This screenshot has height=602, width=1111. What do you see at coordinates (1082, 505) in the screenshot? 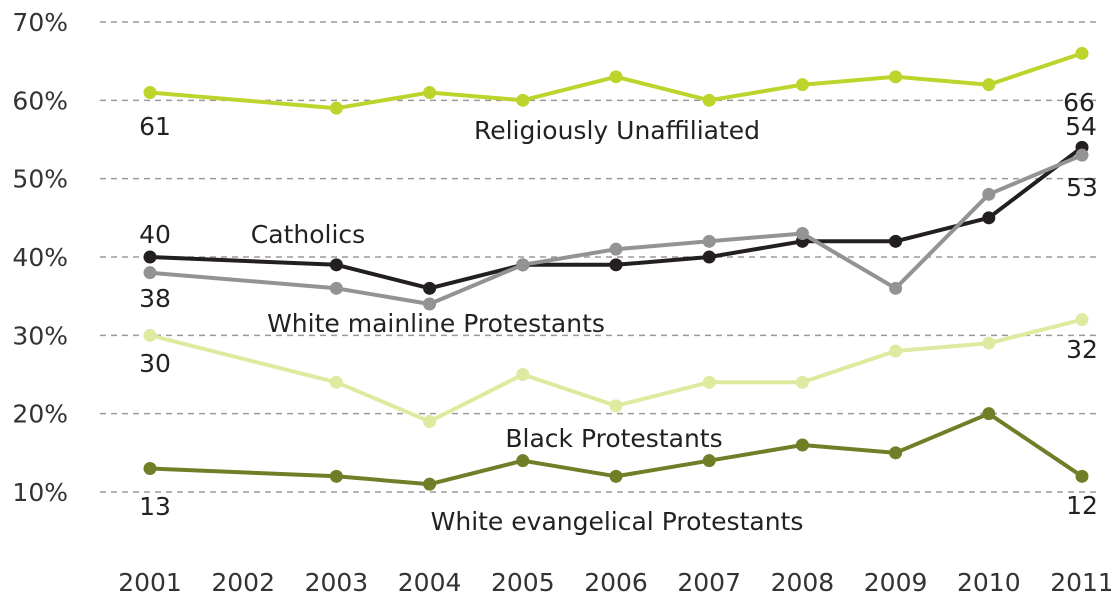
I see `data-label-evangelical-last: 12` at bounding box center [1082, 505].